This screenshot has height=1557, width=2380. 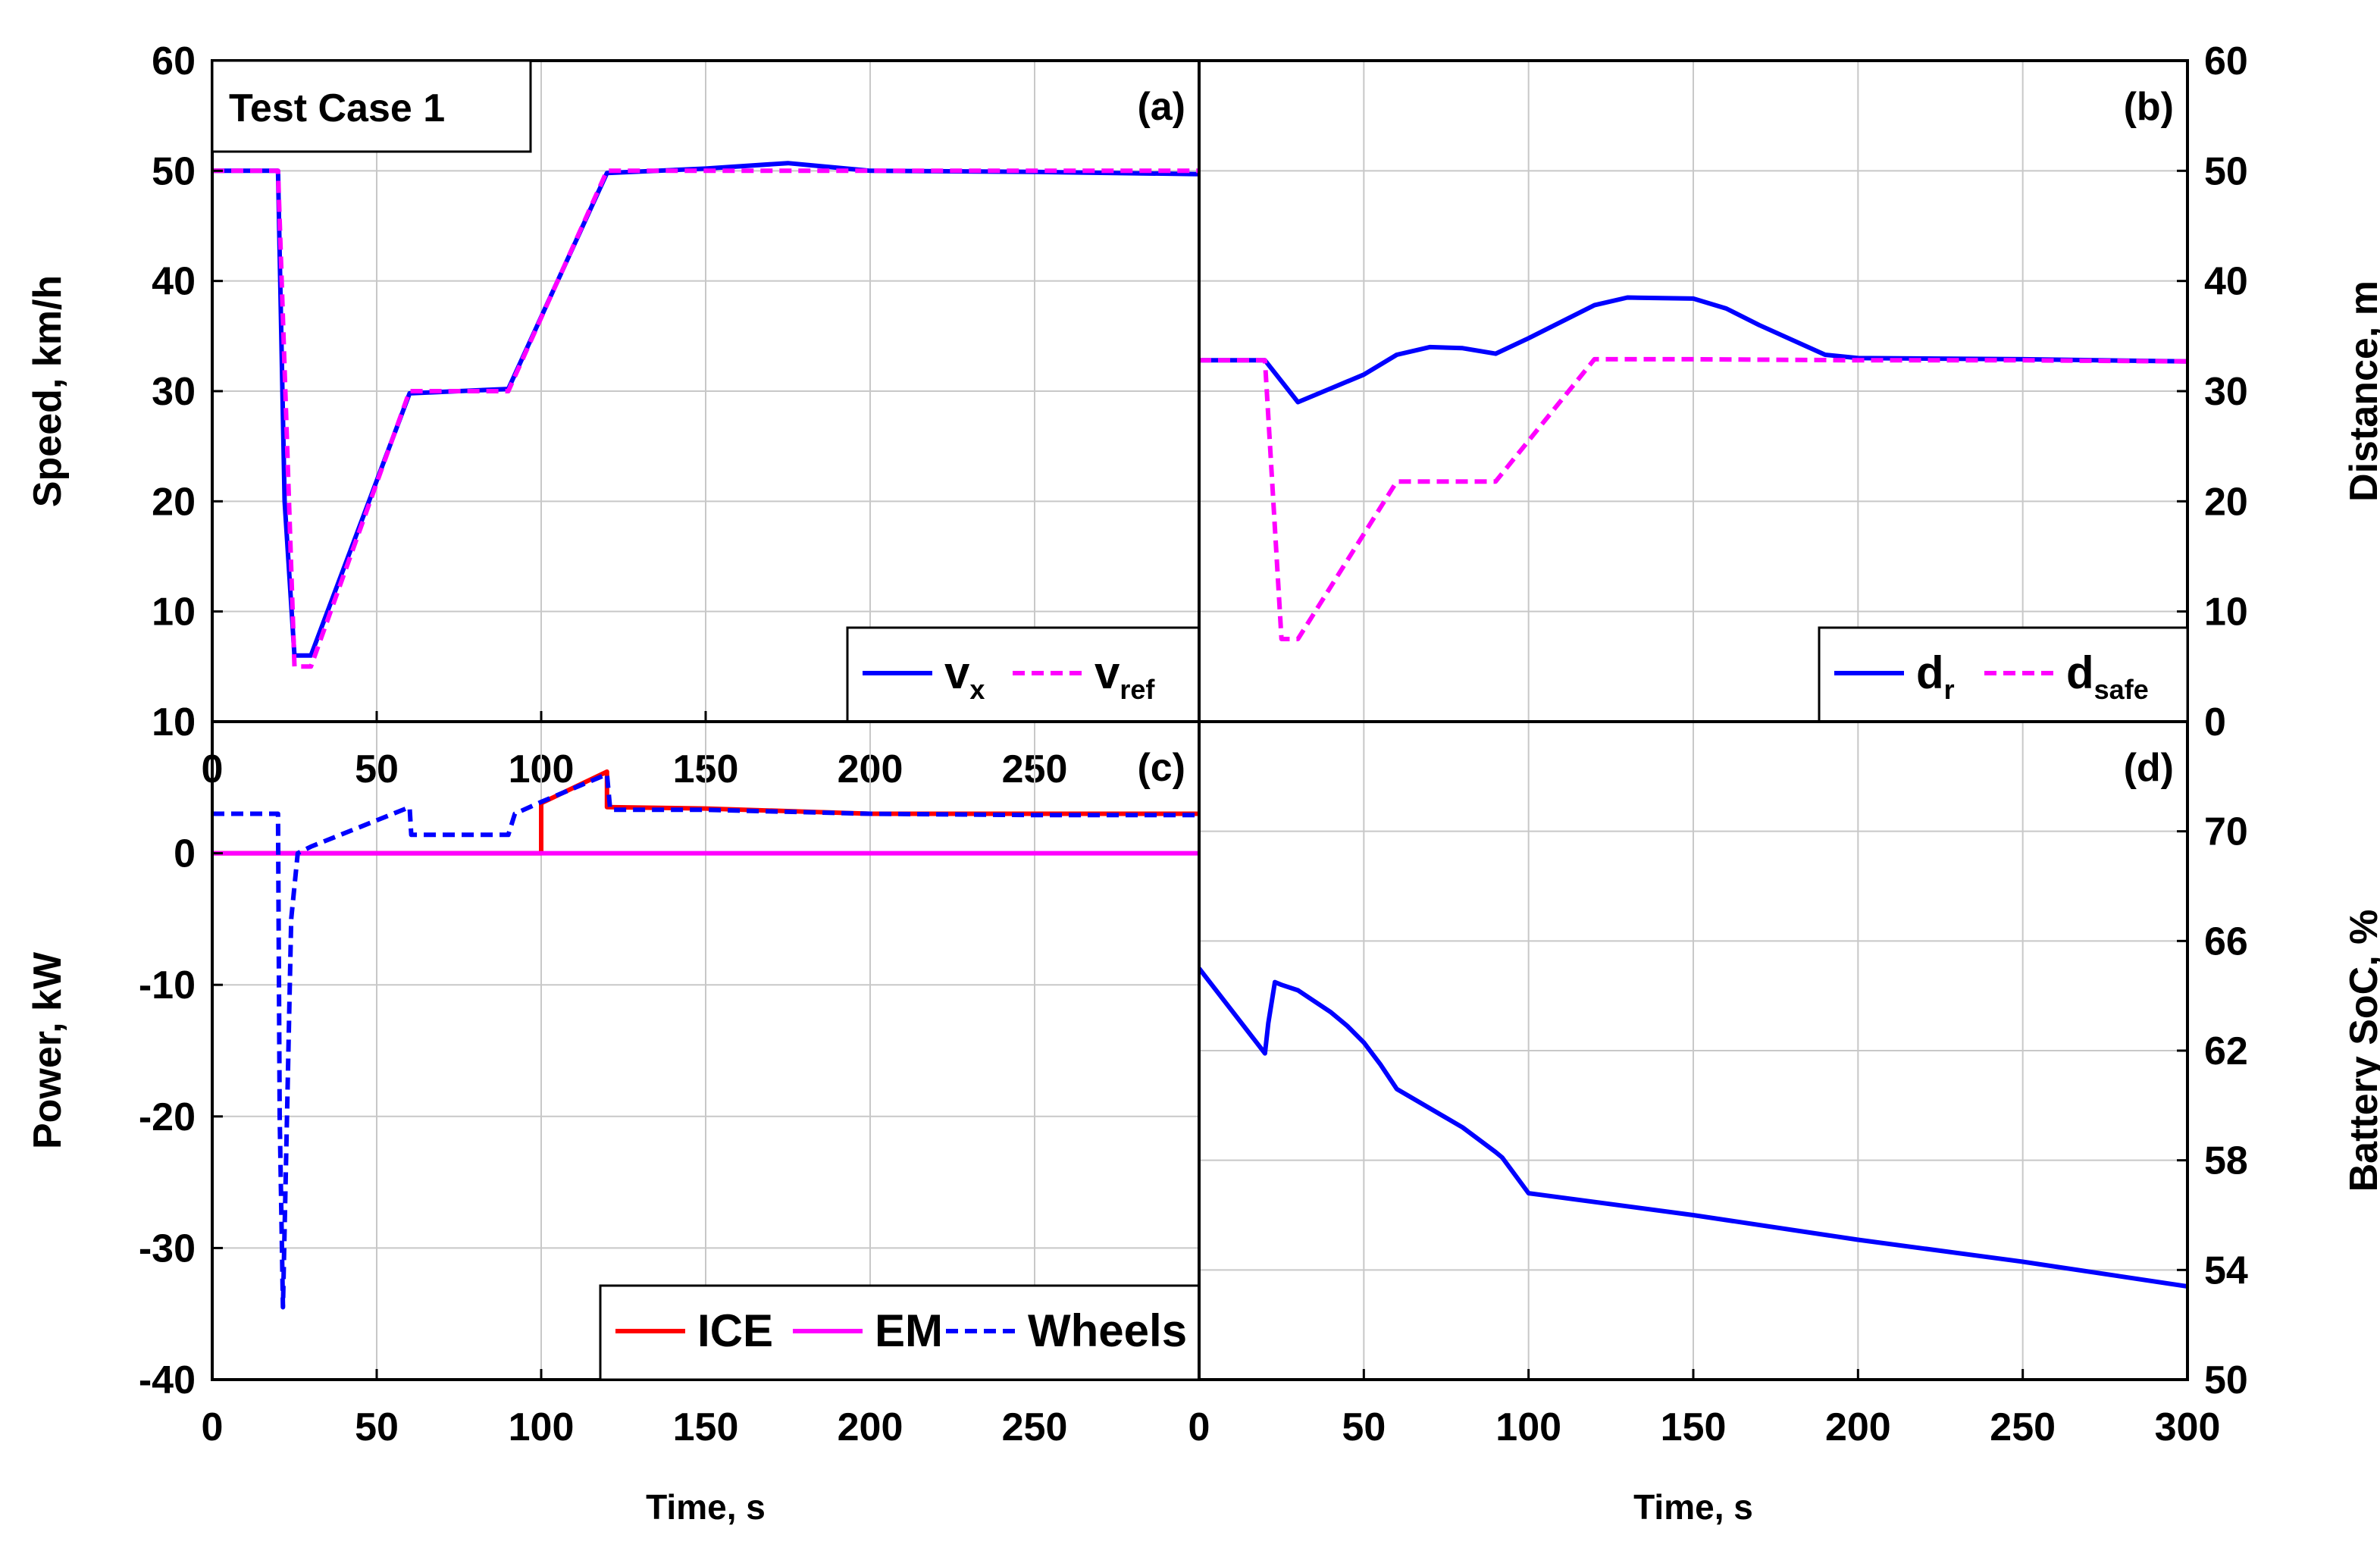 What do you see at coordinates (2149, 107) in the screenshot?
I see `panel-label: (b)` at bounding box center [2149, 107].